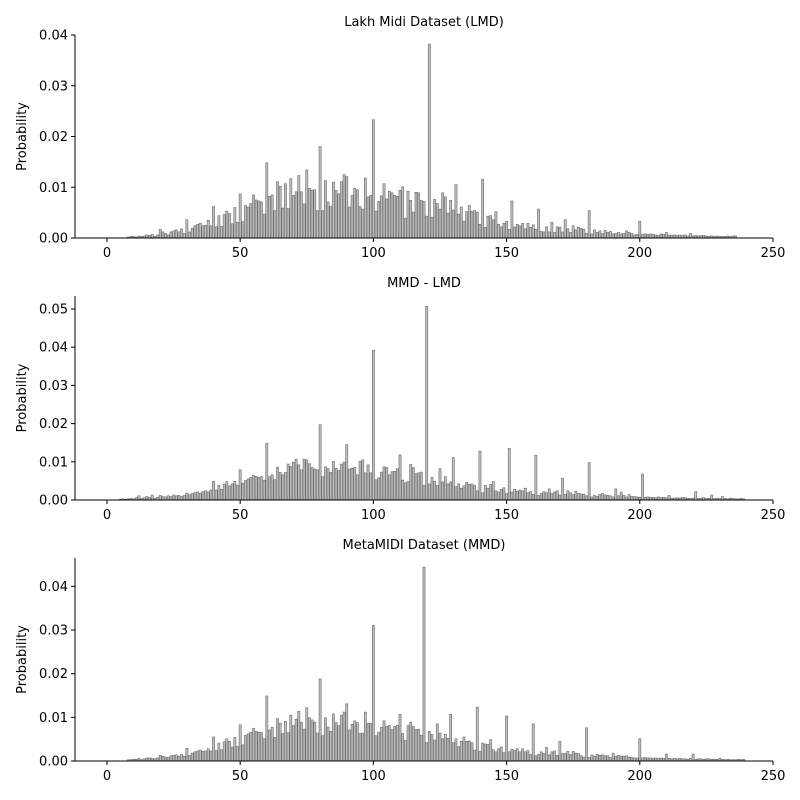 This screenshot has height=800, width=800. What do you see at coordinates (773, 515) in the screenshot?
I see `x-tick-label: 250` at bounding box center [773, 515].